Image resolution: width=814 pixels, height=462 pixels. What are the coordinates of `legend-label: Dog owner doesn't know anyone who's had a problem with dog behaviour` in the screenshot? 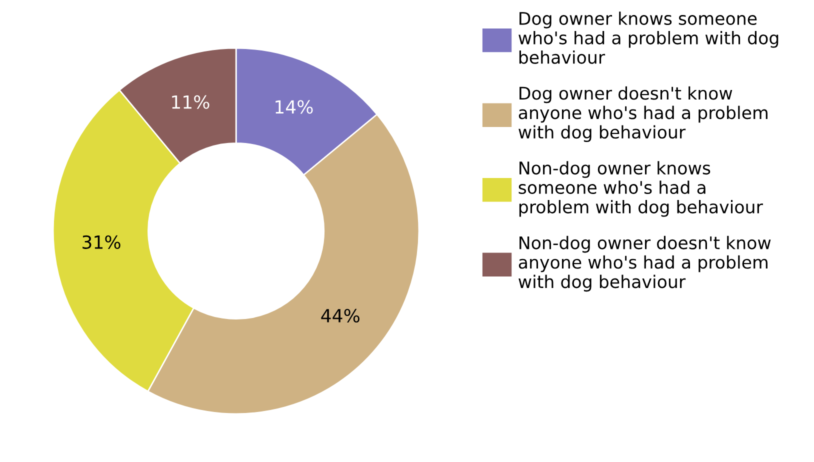 It's located at (643, 114).